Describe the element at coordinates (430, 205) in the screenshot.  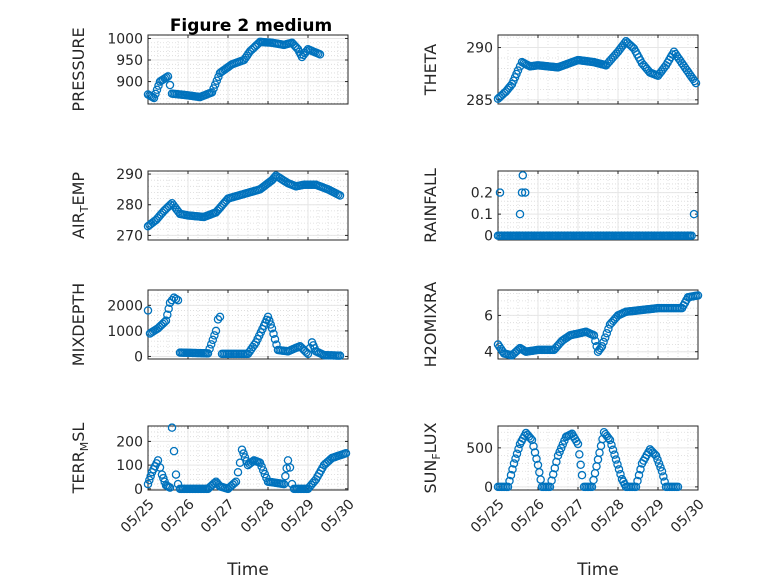
I see `y-axis-label: RAINFALL` at that location.